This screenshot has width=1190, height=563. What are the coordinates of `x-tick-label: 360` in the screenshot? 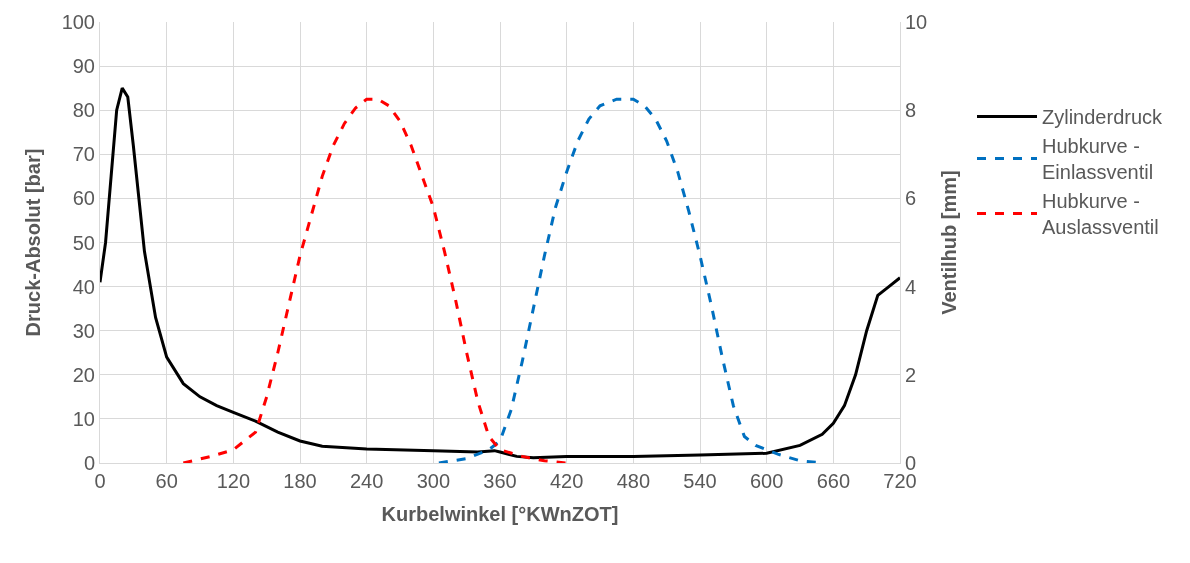 It's located at (500, 481).